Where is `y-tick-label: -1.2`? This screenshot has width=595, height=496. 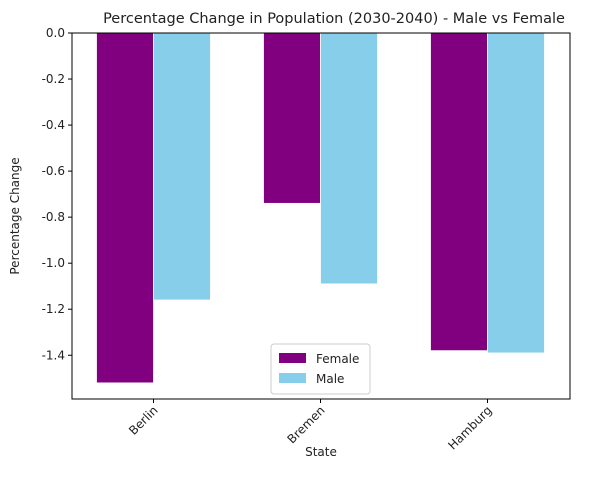 y-tick-label: -1.2 is located at coordinates (53, 309).